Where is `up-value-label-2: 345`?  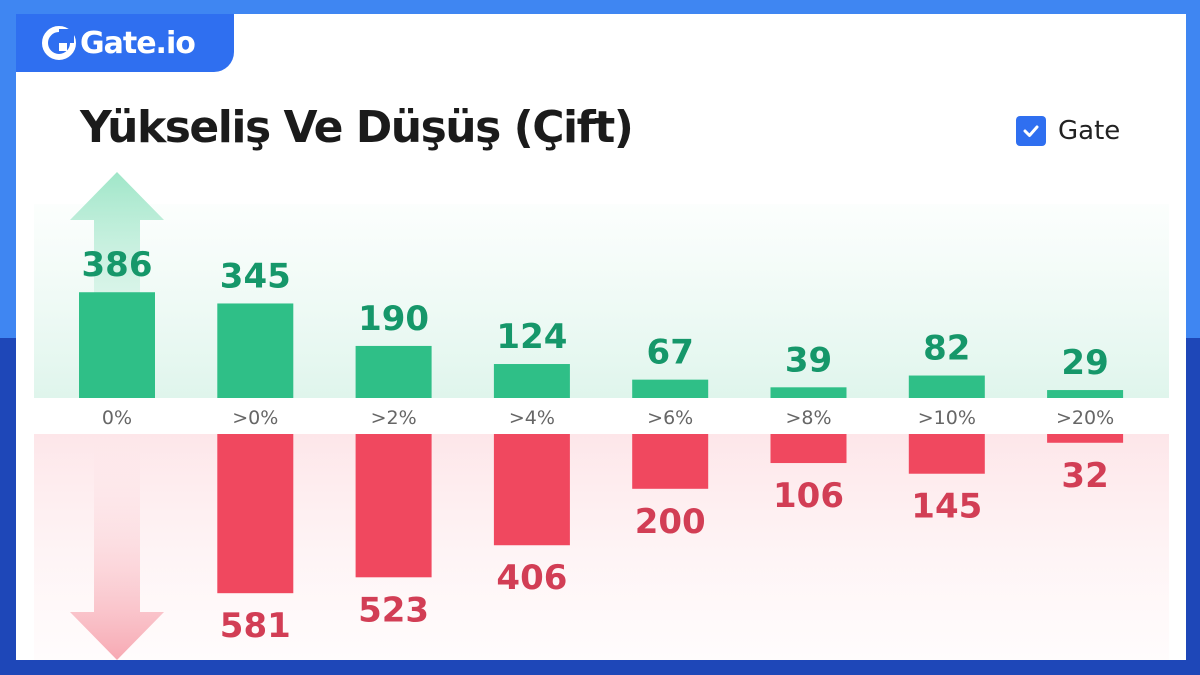 up-value-label-2: 345 is located at coordinates (255, 276).